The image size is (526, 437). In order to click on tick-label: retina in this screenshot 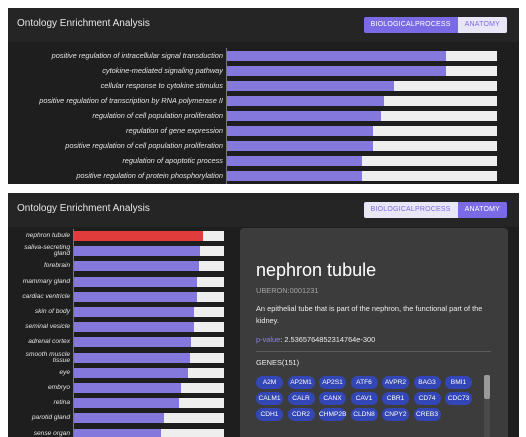, I will do `click(62, 403)`.